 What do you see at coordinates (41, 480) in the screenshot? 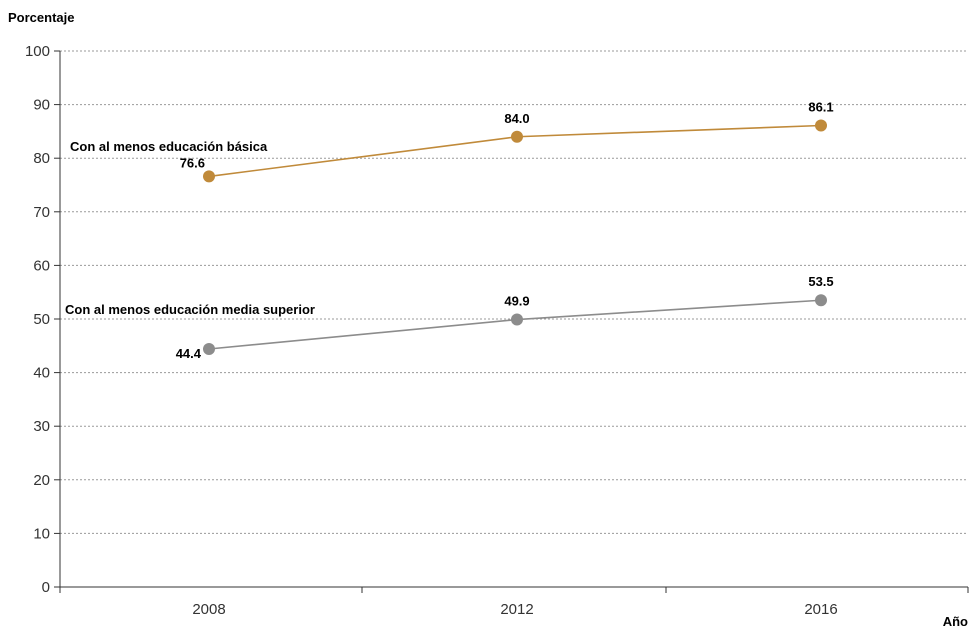
I see `y-tick-label: 20` at bounding box center [41, 480].